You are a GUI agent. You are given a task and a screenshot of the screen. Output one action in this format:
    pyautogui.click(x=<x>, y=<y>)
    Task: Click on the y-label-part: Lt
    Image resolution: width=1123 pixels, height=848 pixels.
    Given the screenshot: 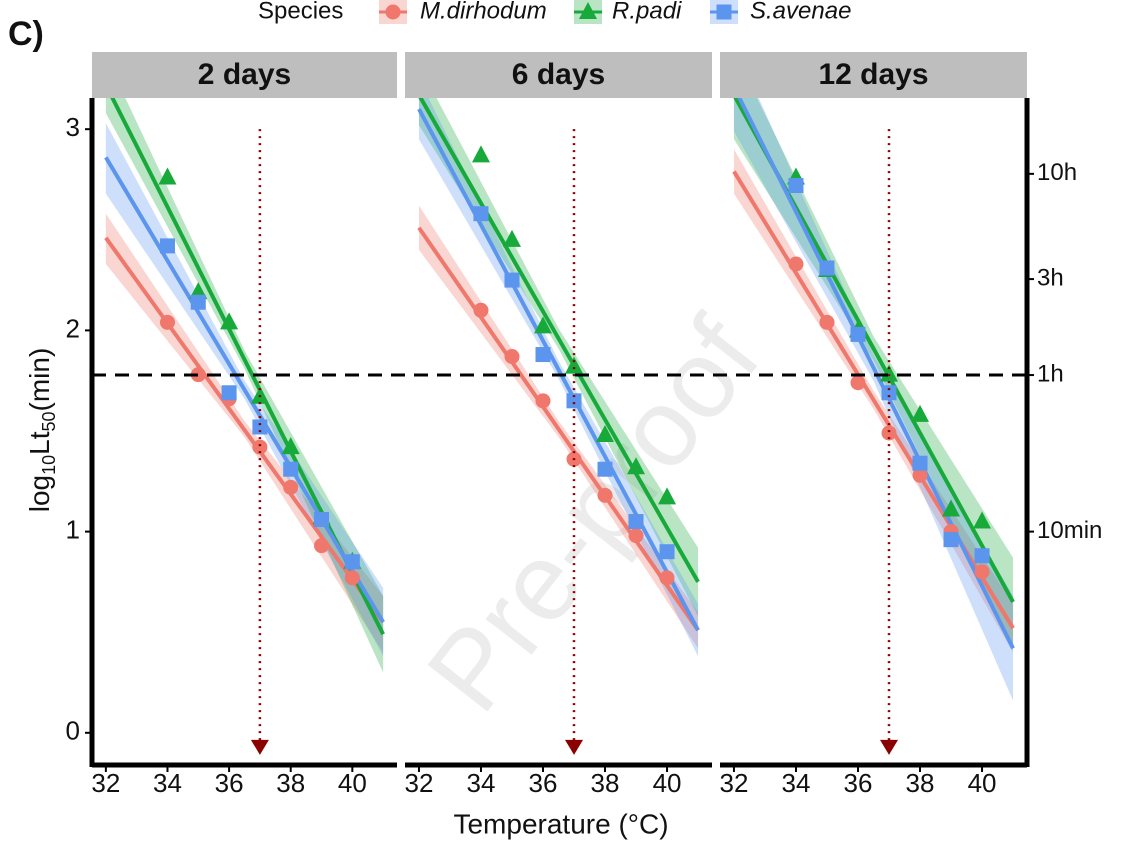 What is the action you would take?
    pyautogui.click(x=39, y=443)
    